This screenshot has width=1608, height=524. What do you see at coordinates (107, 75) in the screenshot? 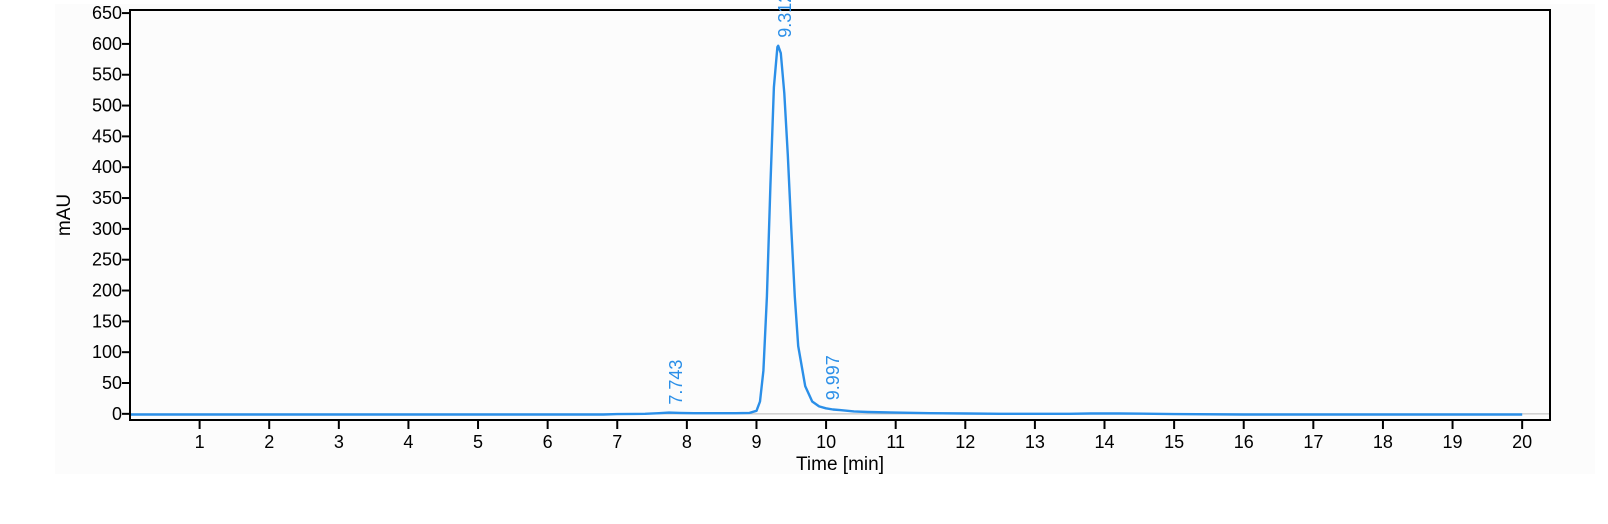
I see `y-tick-label: 550` at bounding box center [107, 75].